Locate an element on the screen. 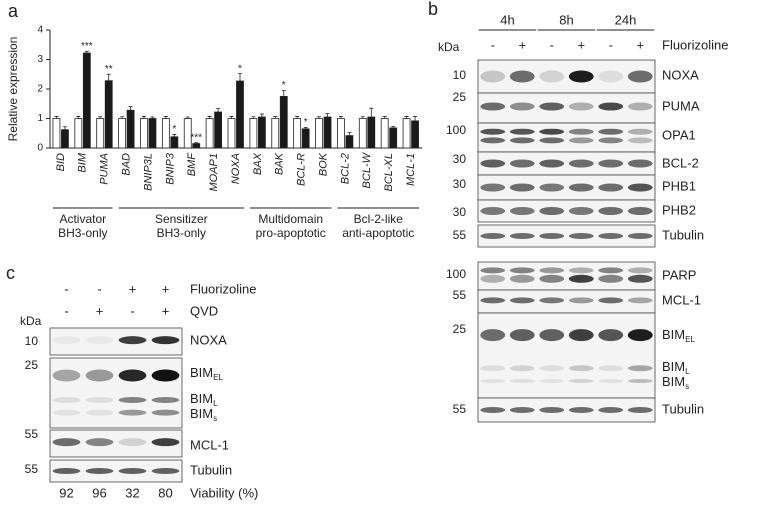 The image size is (768, 505). viability: 32 is located at coordinates (132, 492).